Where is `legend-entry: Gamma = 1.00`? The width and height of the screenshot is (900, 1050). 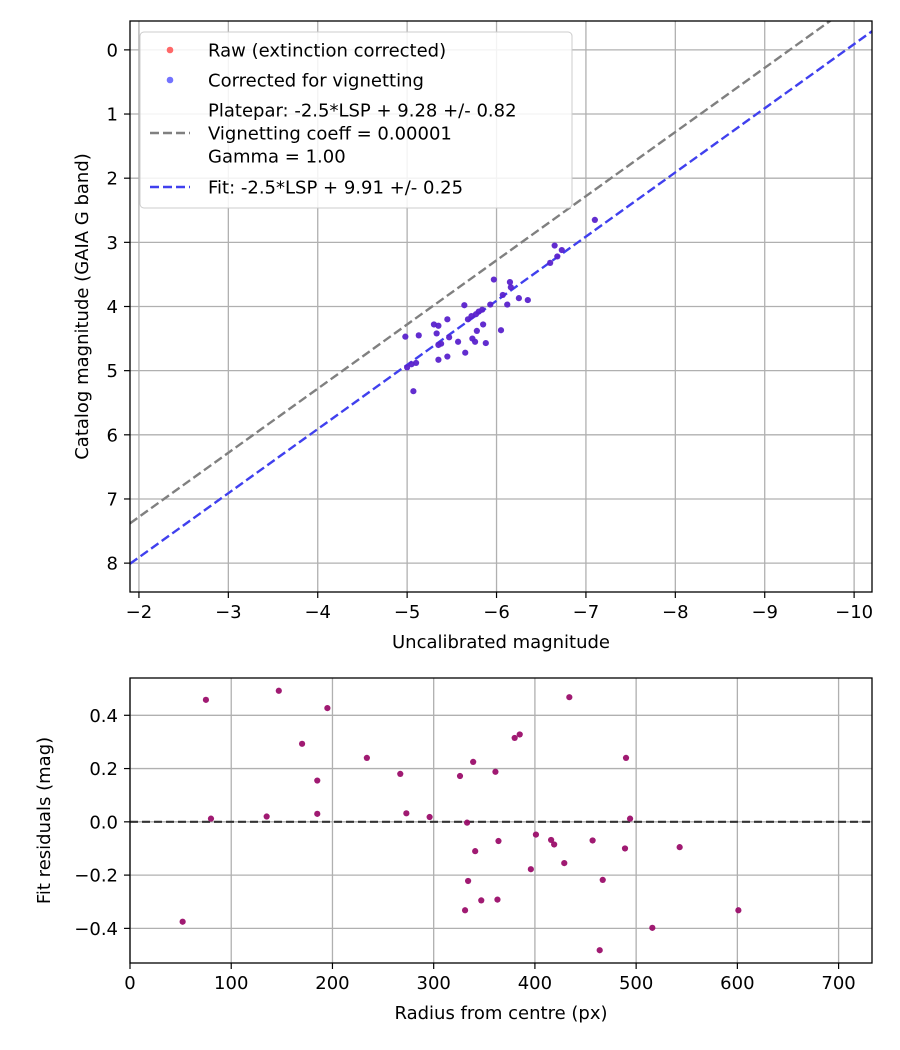
legend-entry: Gamma = 1.00 is located at coordinates (277, 157).